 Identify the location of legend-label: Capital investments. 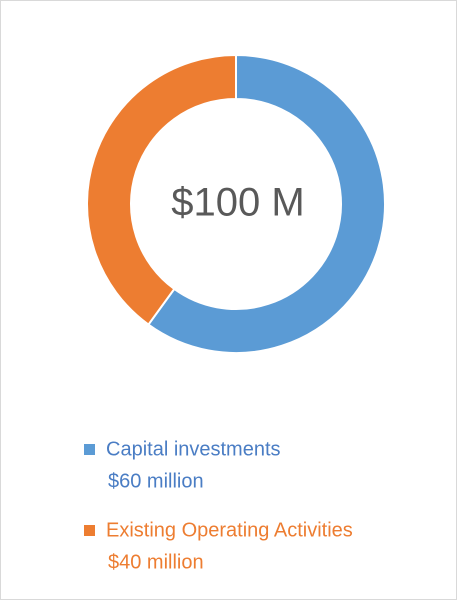
(193, 449).